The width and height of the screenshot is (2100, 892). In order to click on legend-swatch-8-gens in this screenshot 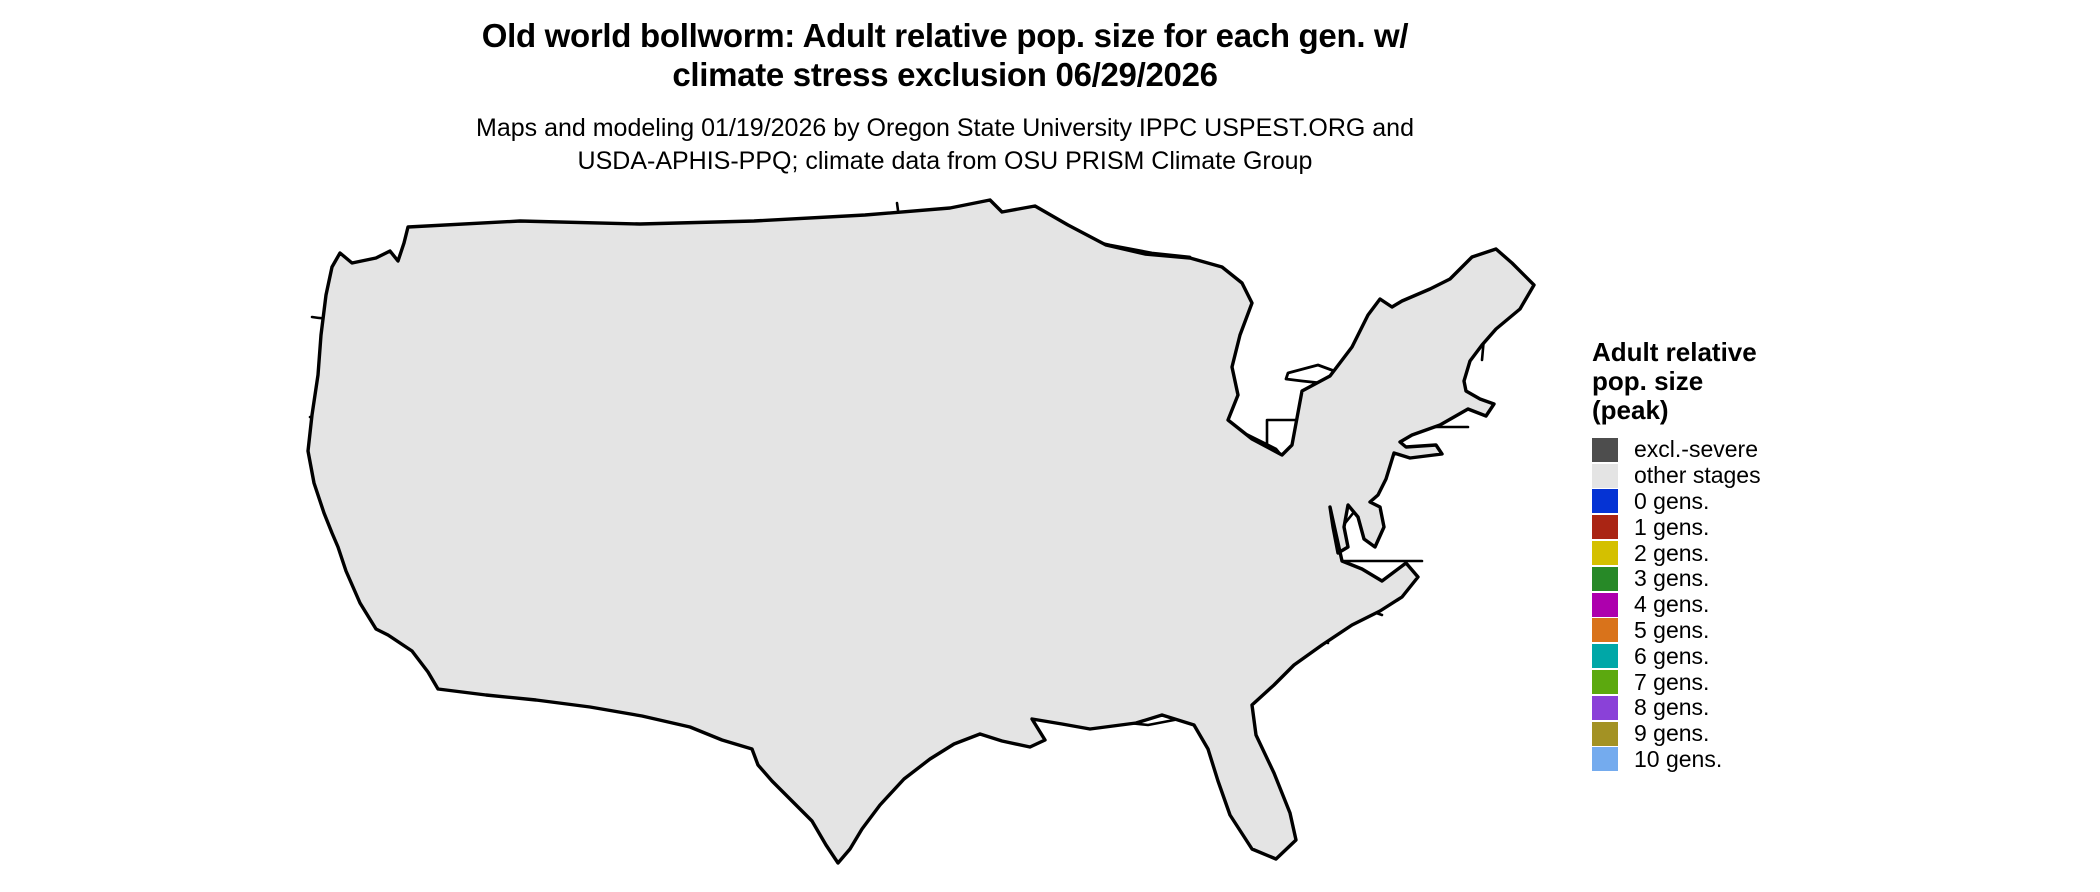, I will do `click(1605, 707)`.